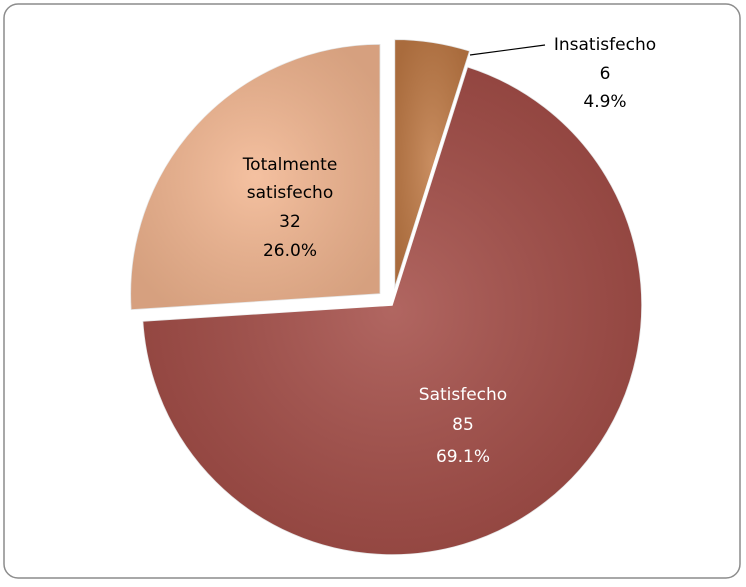 This screenshot has width=746, height=587. I want to click on leader-line, so click(507, 50).